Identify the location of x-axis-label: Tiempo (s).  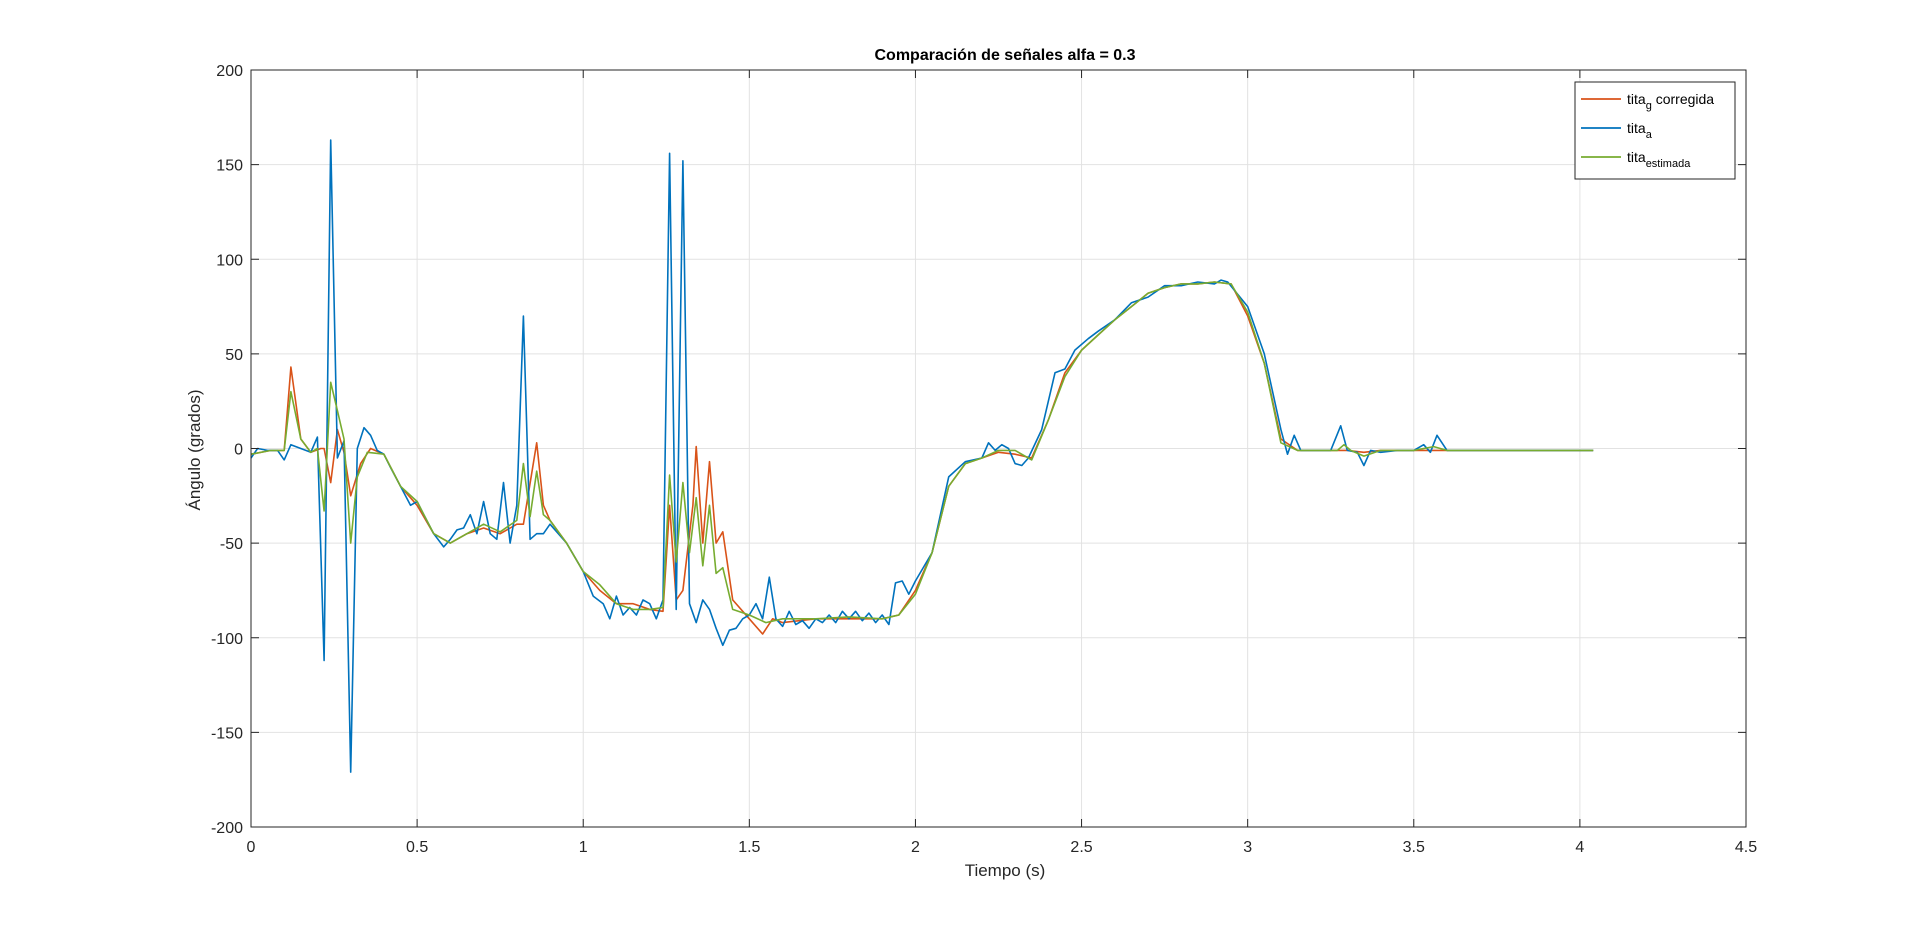
(1005, 870).